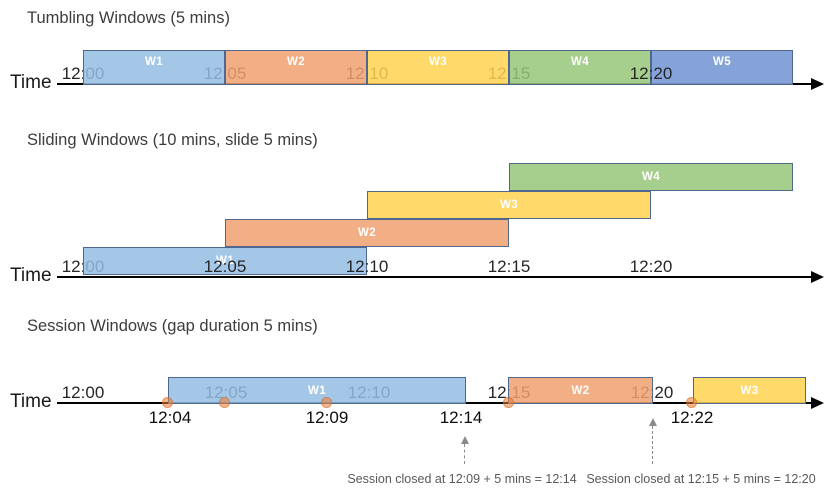  Describe the element at coordinates (580, 62) in the screenshot. I see `tumbling-window-w4-label: W4` at that location.